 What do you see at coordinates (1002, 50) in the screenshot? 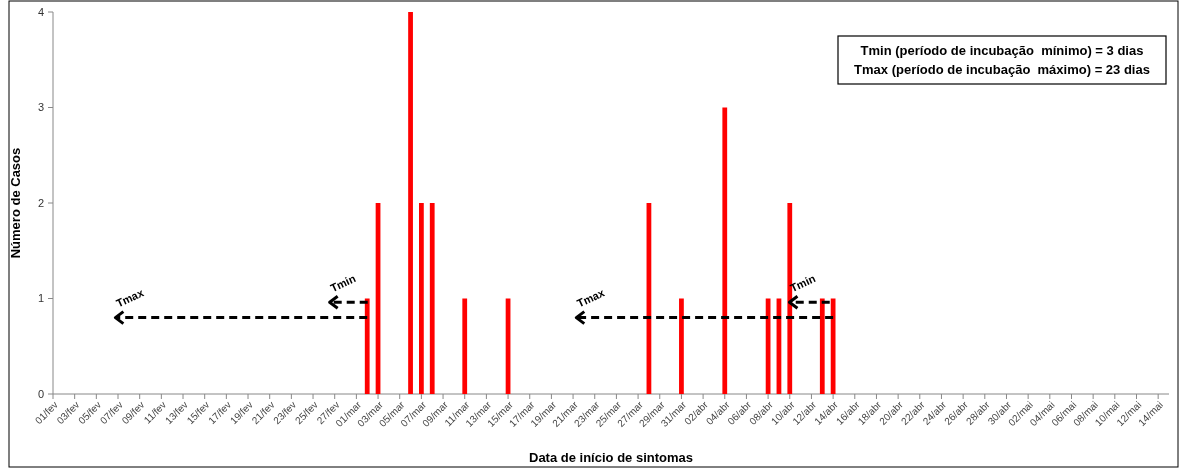
I see `annotation: Tmin (período de incubação mínimo) = 3 dias` at bounding box center [1002, 50].